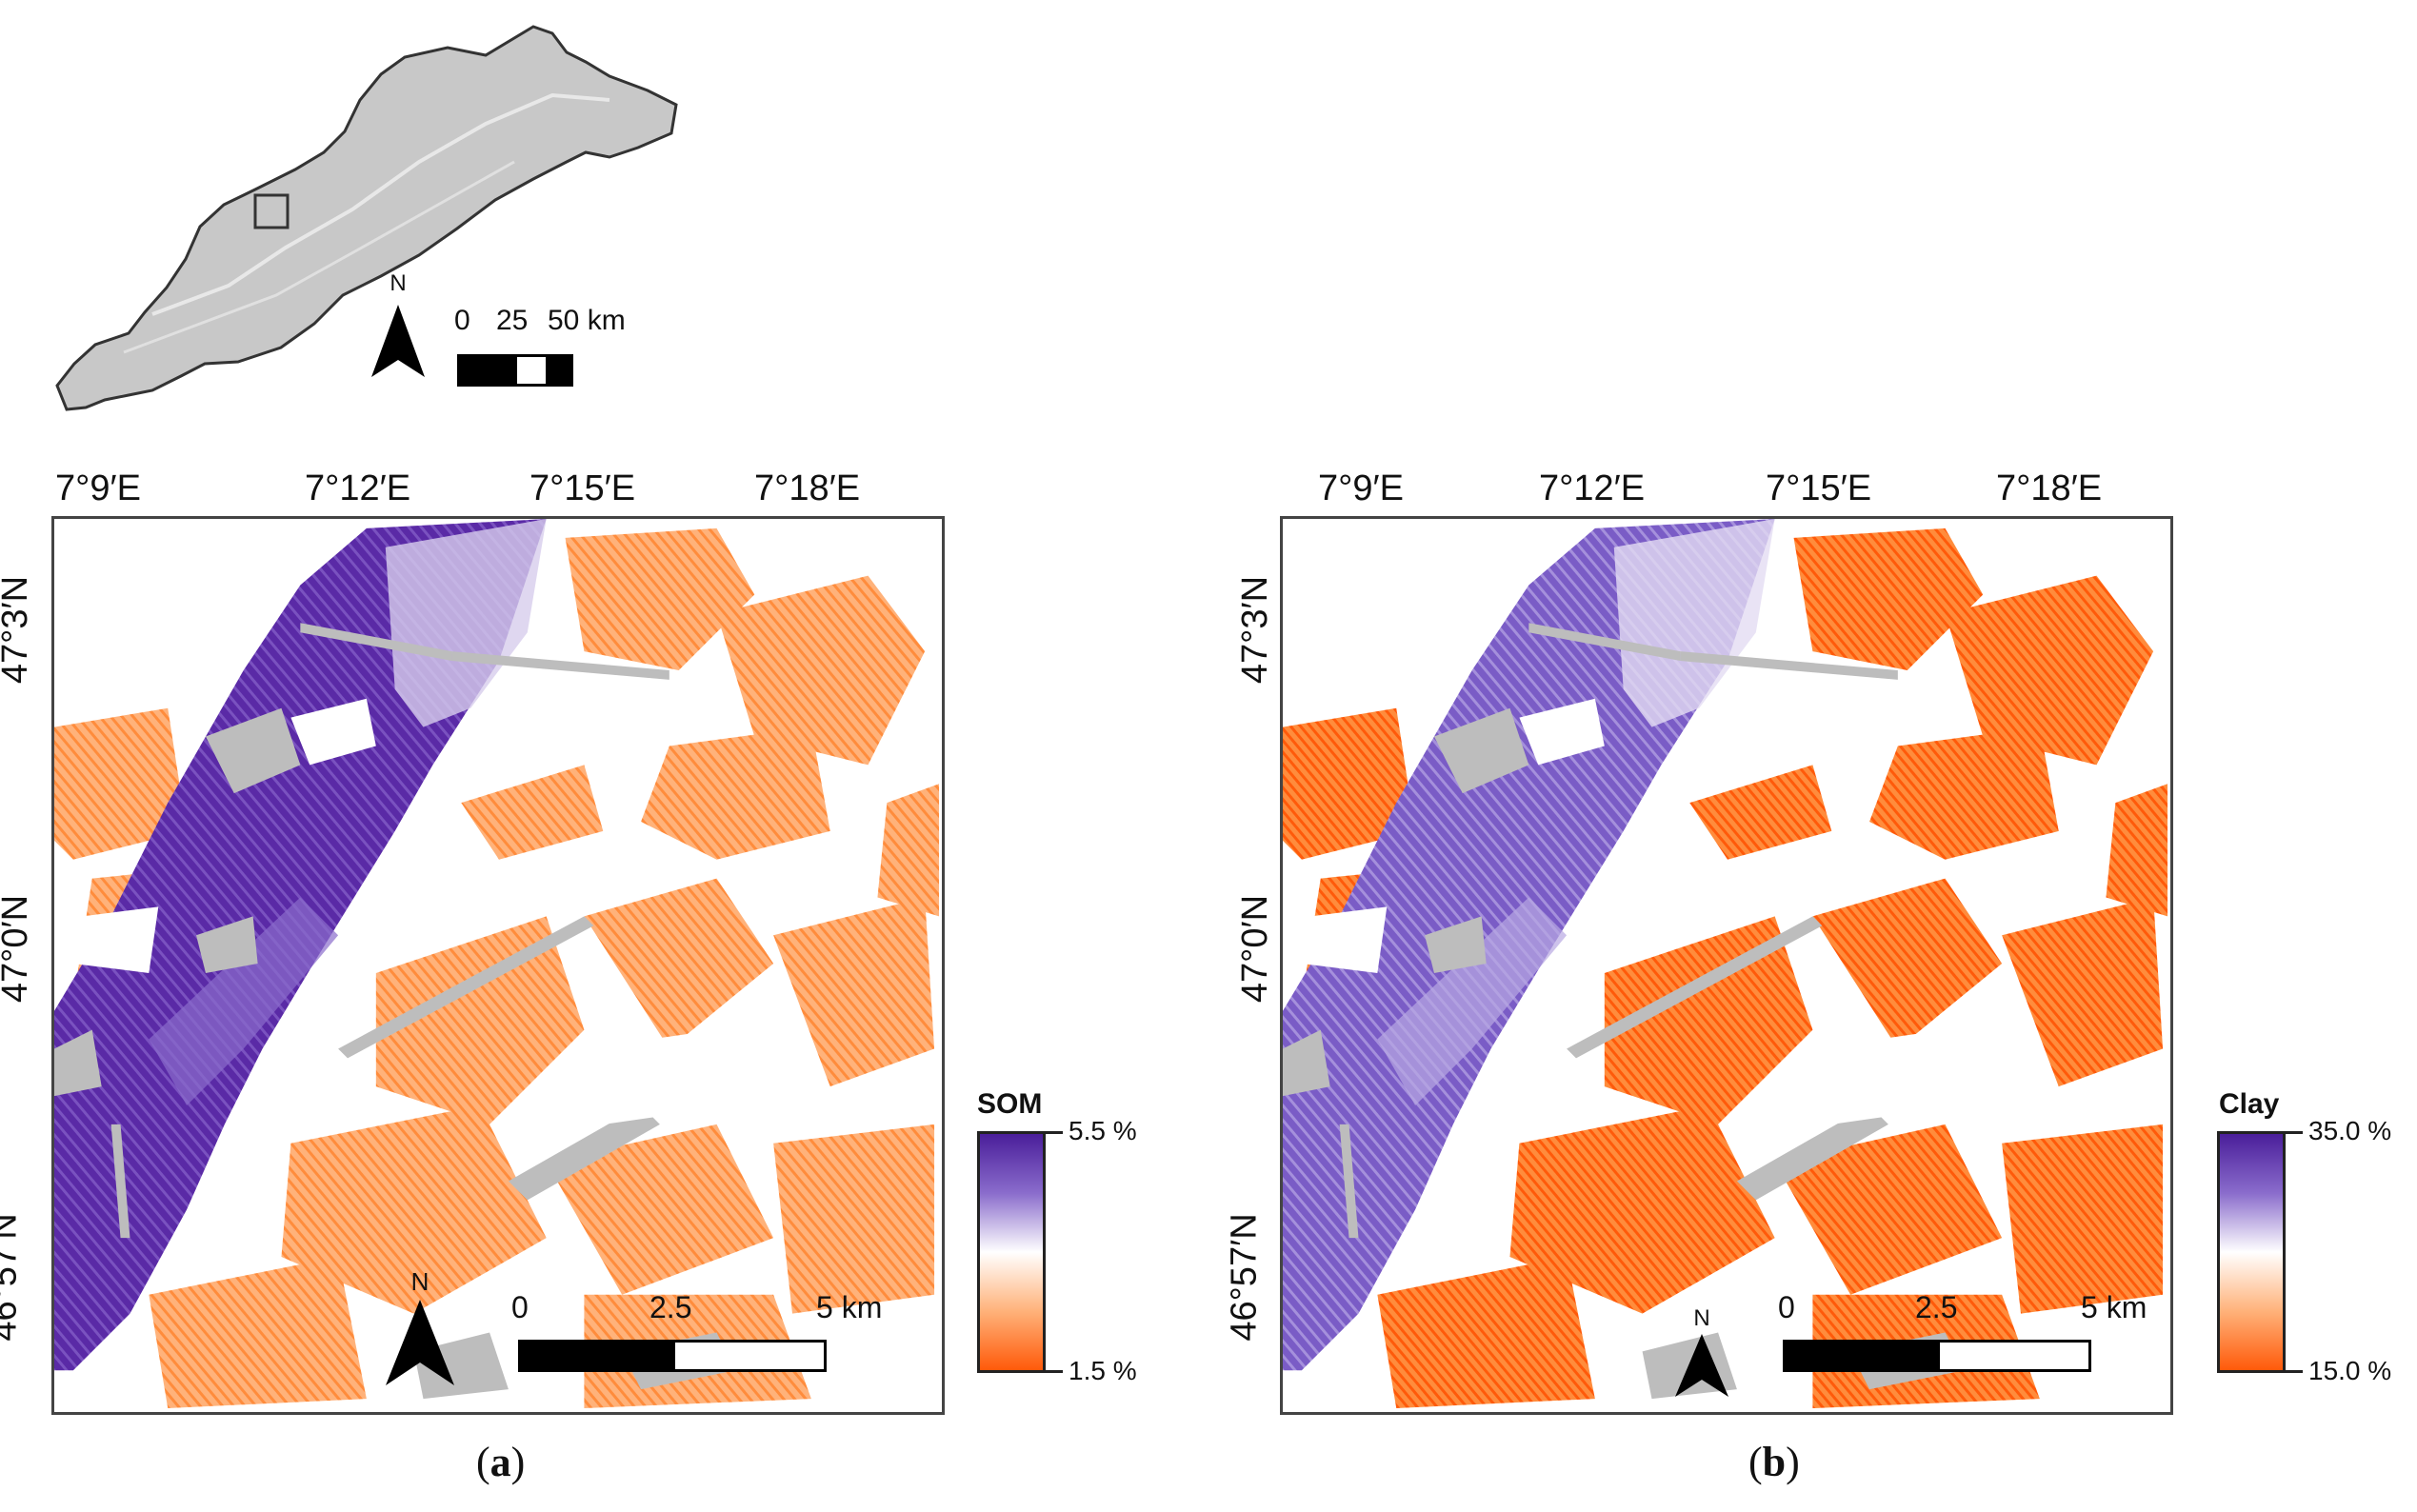  What do you see at coordinates (2350, 1370) in the screenshot?
I see `legend-min-label: 15.0 %` at bounding box center [2350, 1370].